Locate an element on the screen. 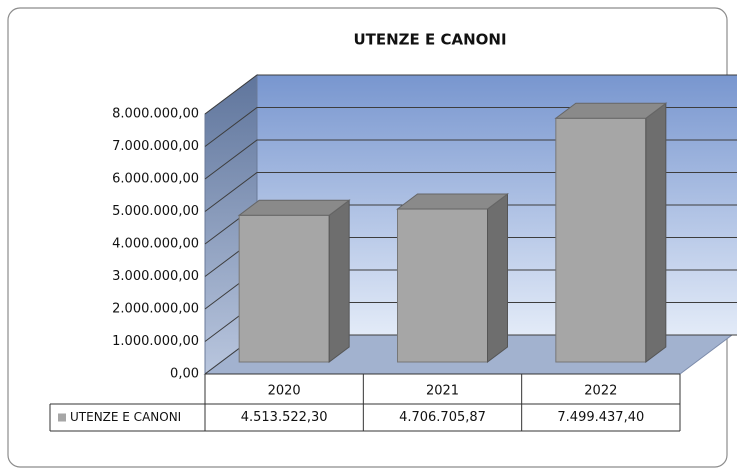 The height and width of the screenshot is (475, 737). table-value: 4.706.705,87 is located at coordinates (442, 417).